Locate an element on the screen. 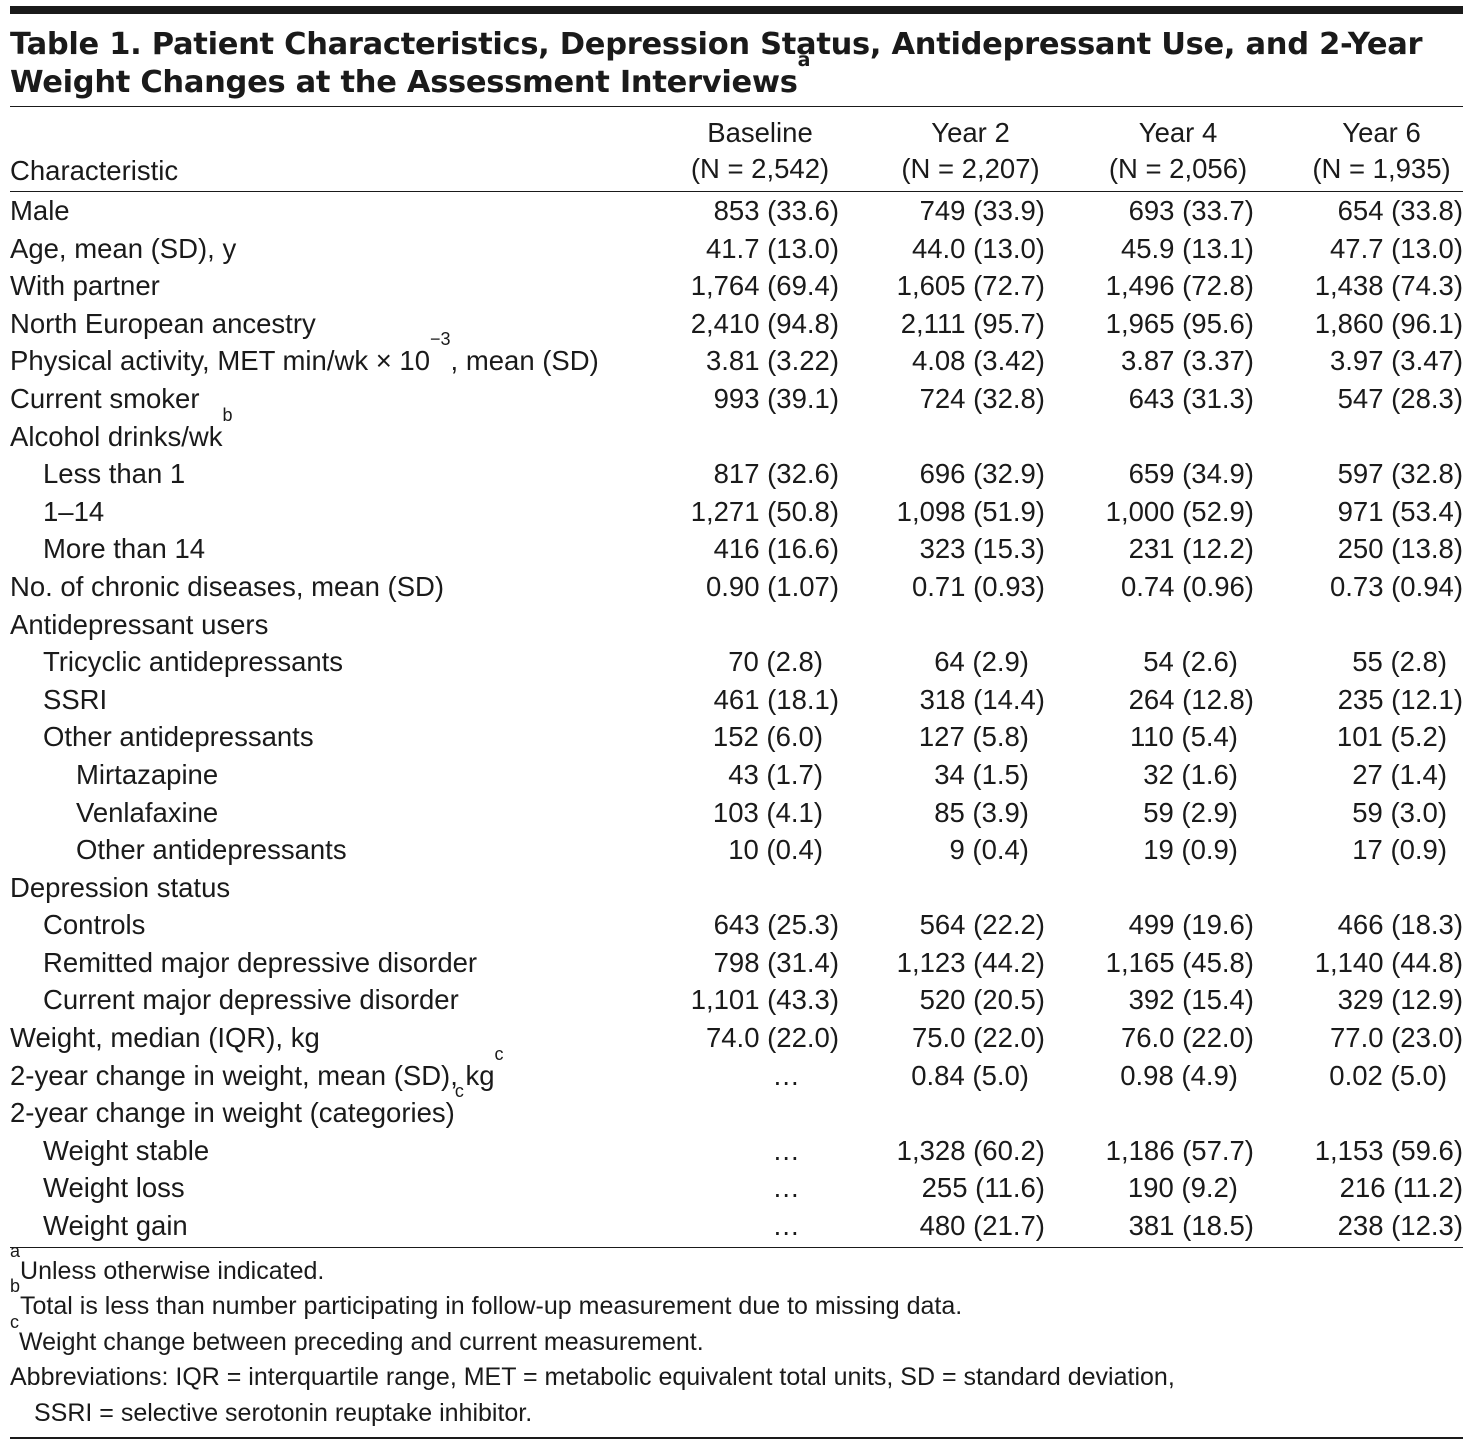  cell-value: 127 (5.8) is located at coordinates (973, 737).